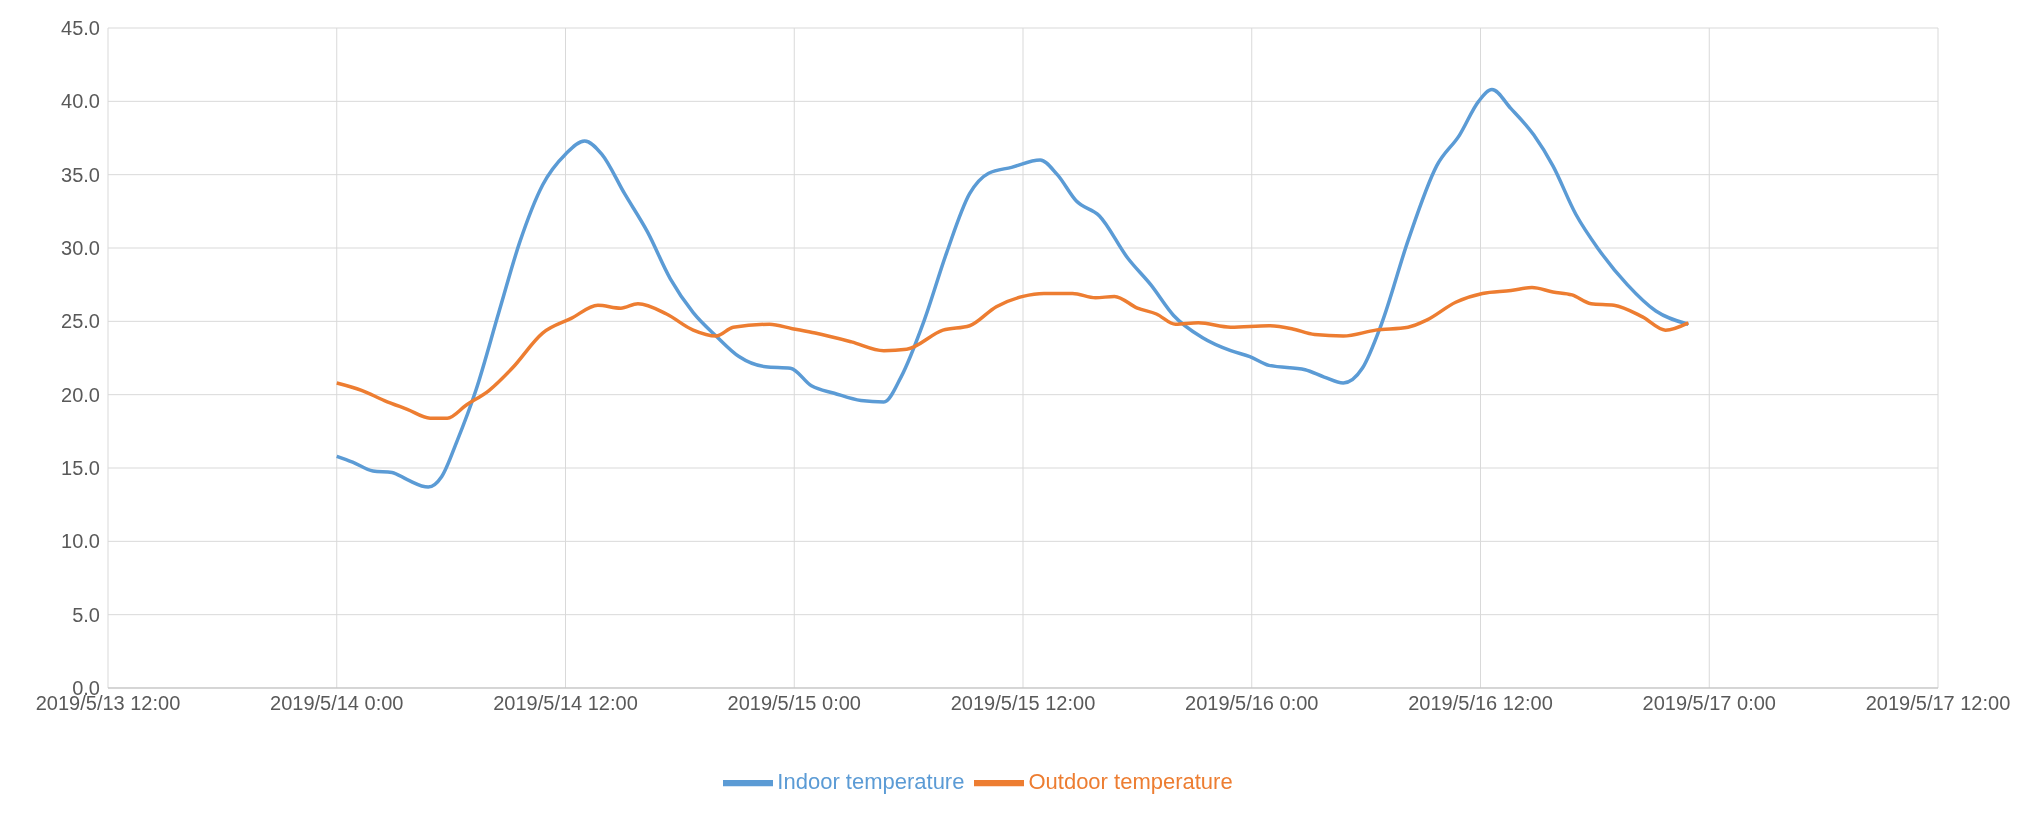  What do you see at coordinates (565, 703) in the screenshot?
I see `x-tick-label: 2019/5/14 12:00` at bounding box center [565, 703].